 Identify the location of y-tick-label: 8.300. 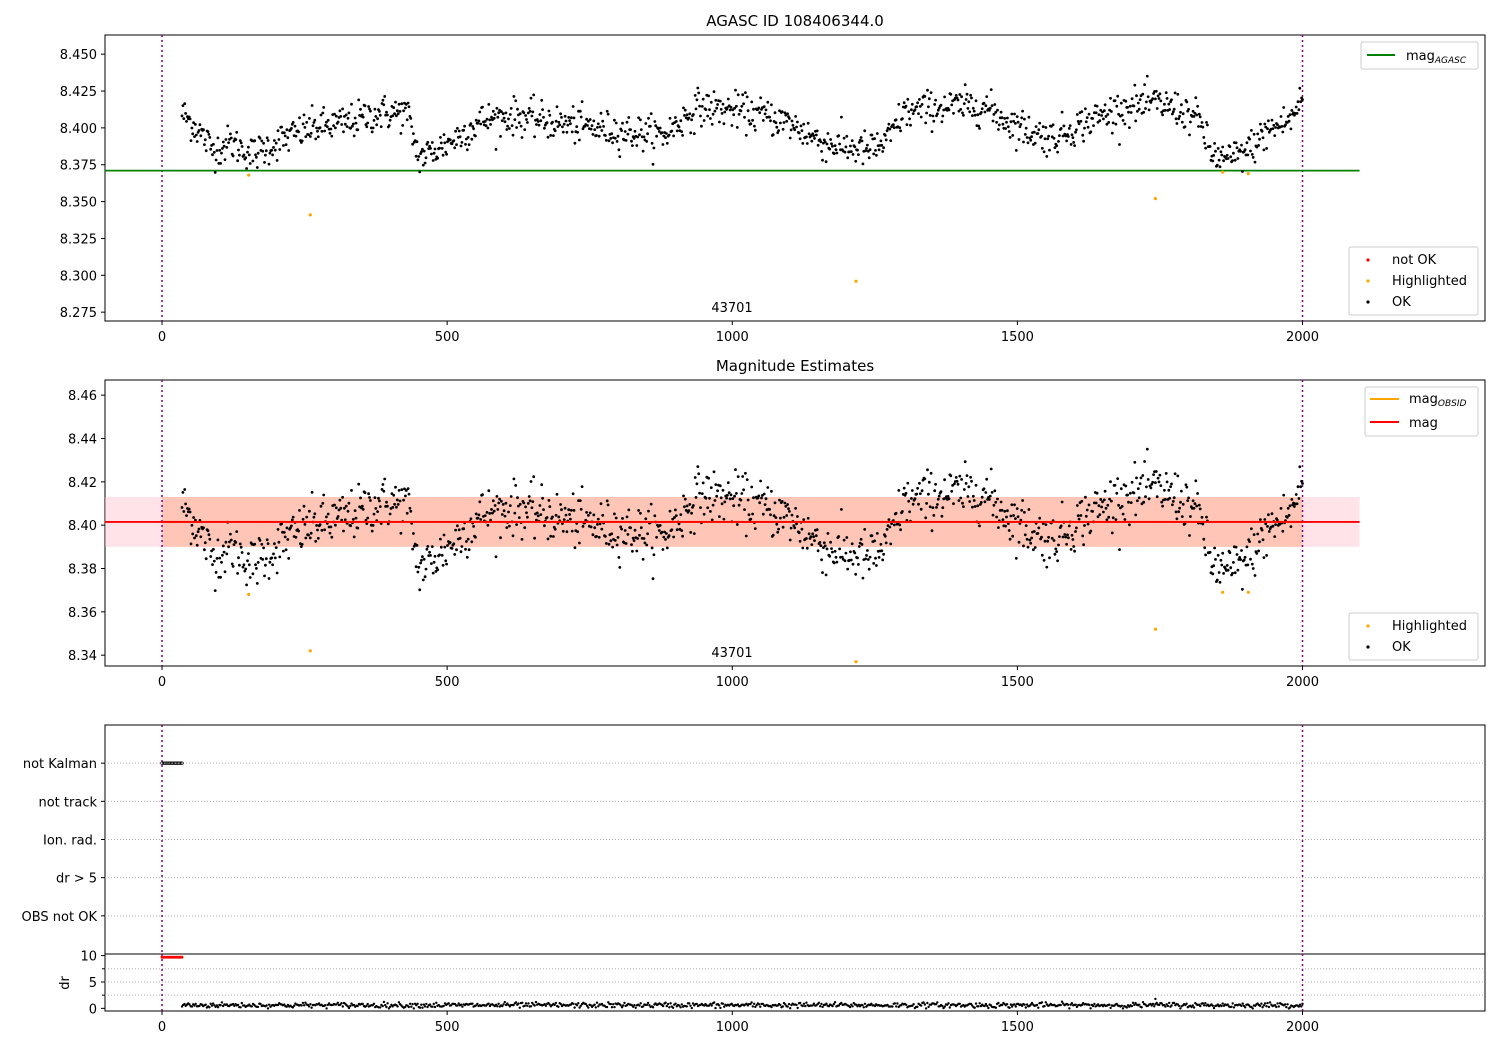
(78, 276).